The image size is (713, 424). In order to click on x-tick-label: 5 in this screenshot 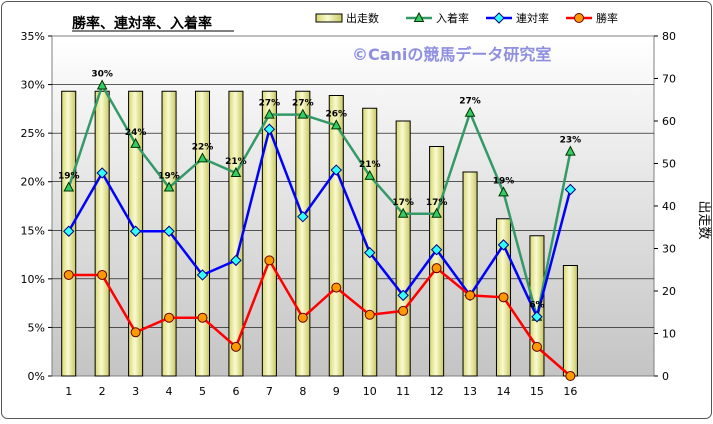, I will do `click(202, 391)`.